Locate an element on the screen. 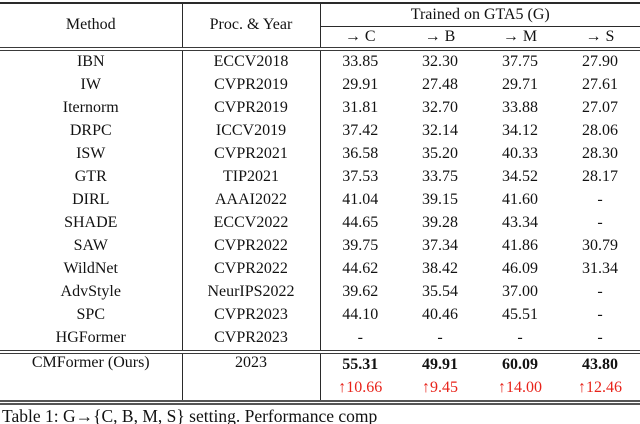 This screenshot has height=424, width=640. score-cell: 33.75 is located at coordinates (440, 177).